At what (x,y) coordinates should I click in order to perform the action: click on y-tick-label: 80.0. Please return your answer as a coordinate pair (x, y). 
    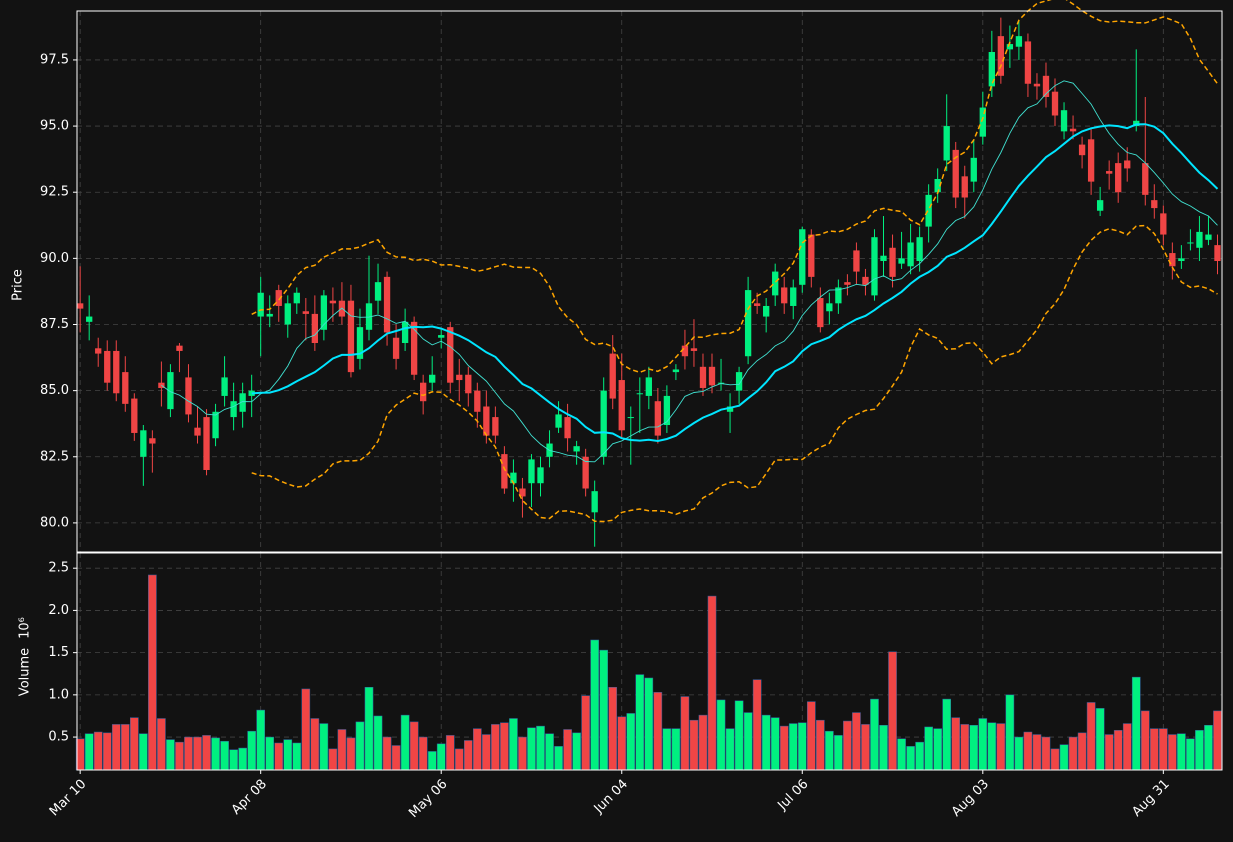
    Looking at the image, I should click on (54, 522).